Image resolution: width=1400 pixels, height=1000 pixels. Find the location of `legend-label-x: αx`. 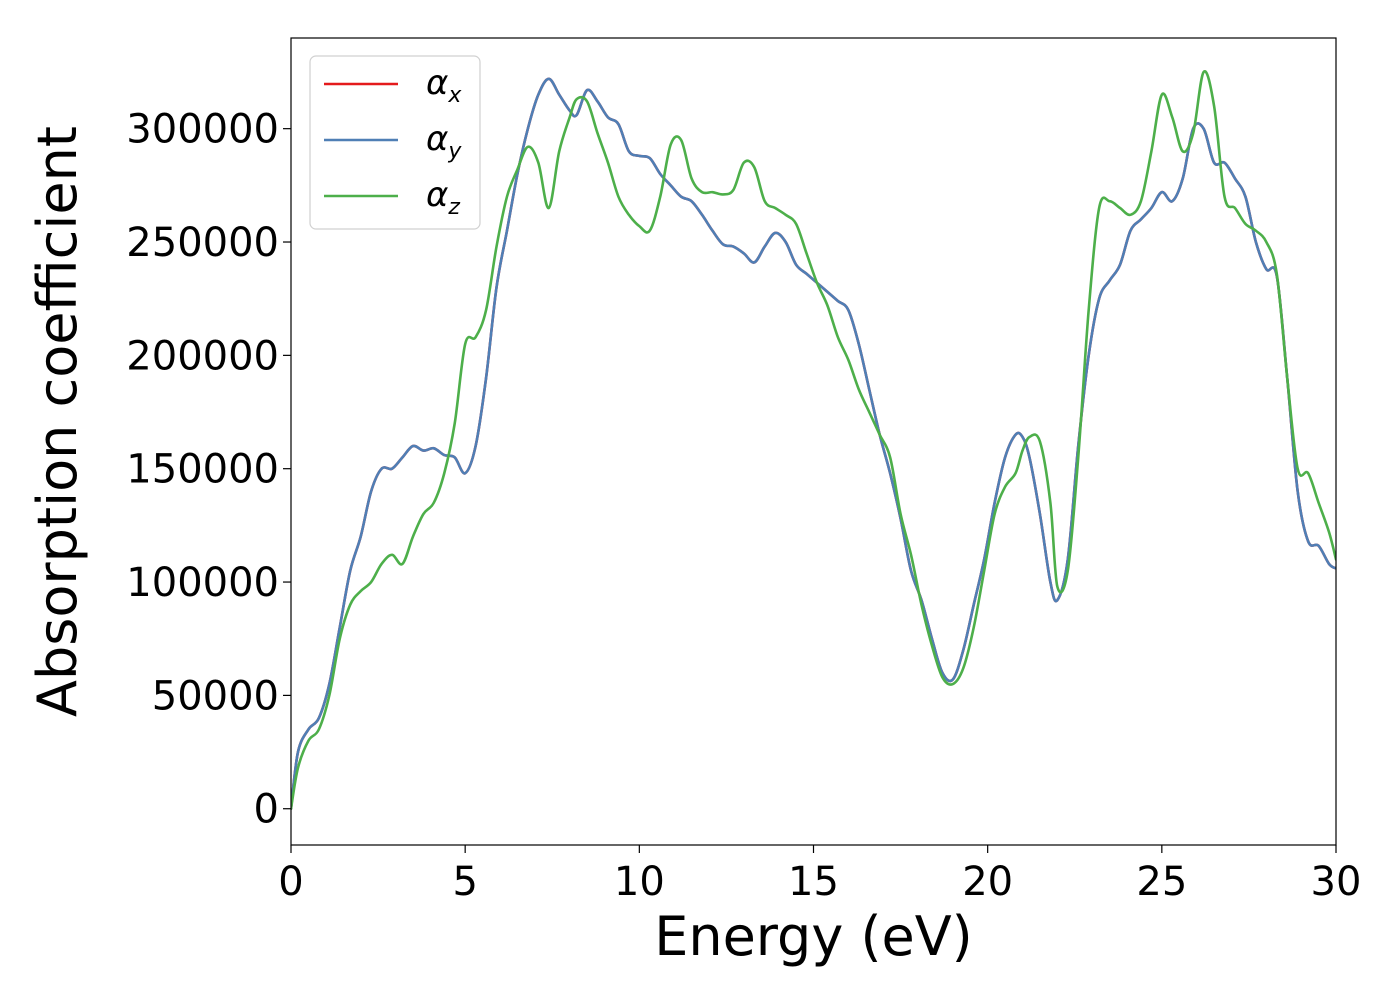

legend-label-x: αx is located at coordinates (444, 85).